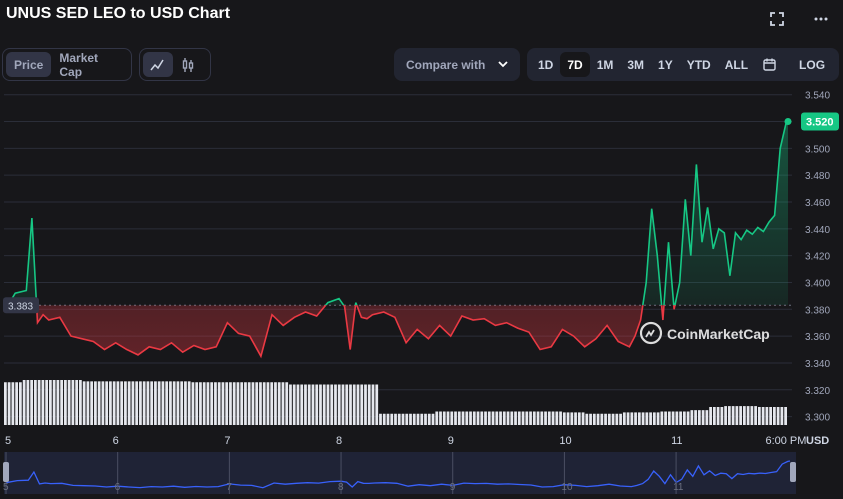  What do you see at coordinates (651, 333) in the screenshot?
I see `coinmarketcap-logo-icon` at bounding box center [651, 333].